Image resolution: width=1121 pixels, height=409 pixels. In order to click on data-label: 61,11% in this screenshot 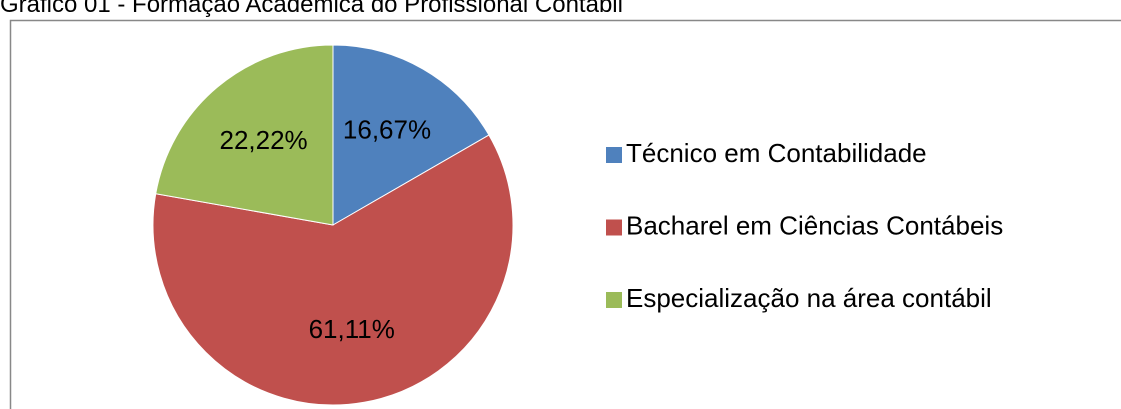, I will do `click(352, 329)`.